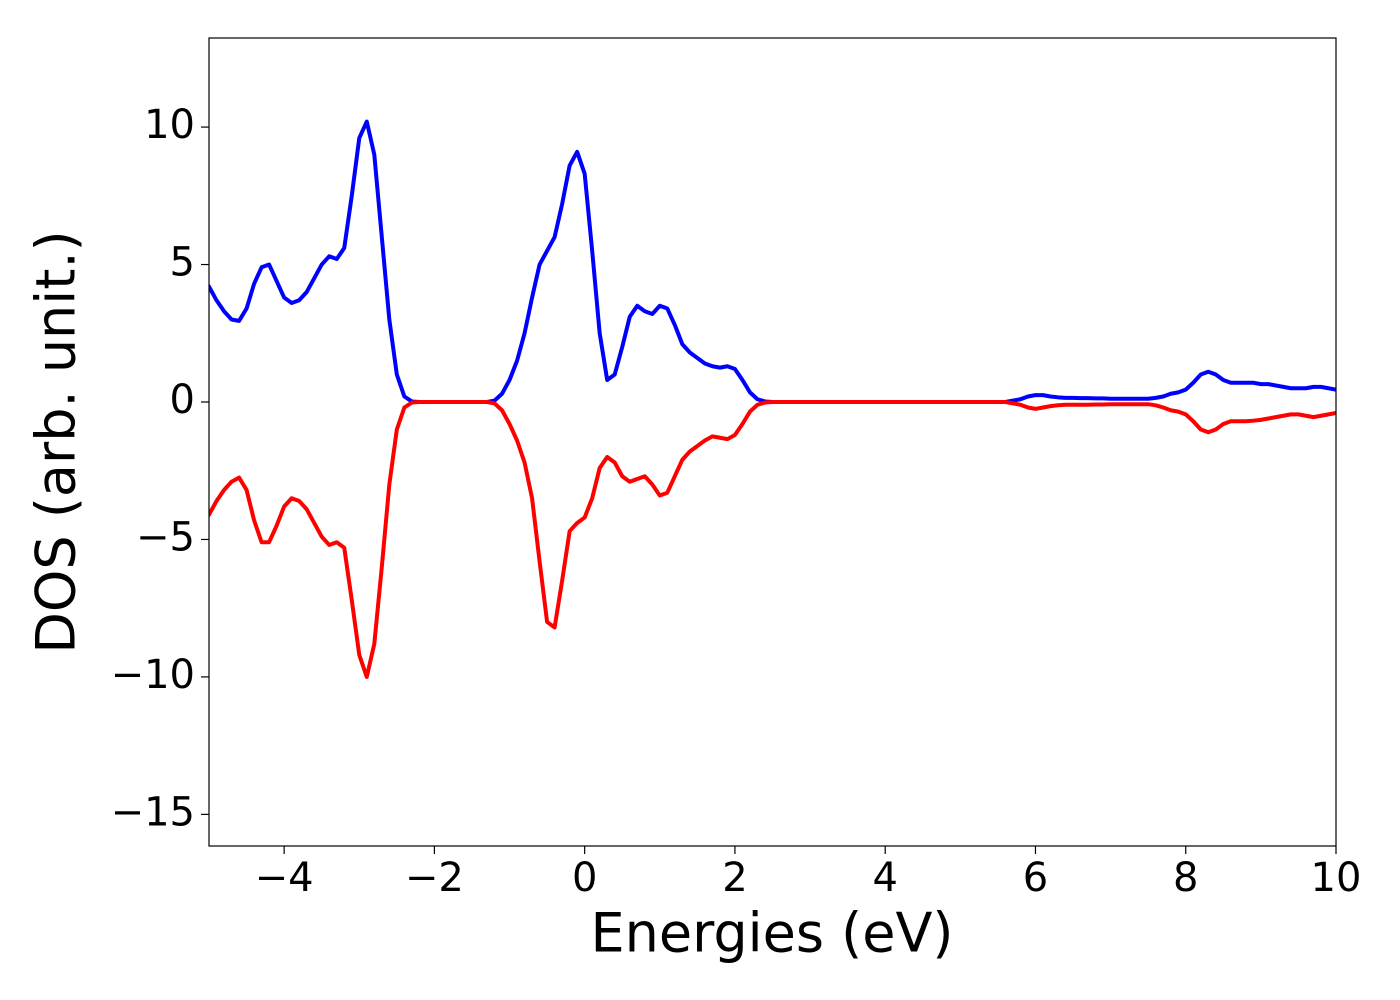 This screenshot has height=1000, width=1400. I want to click on x-tick-label: −4, so click(284, 878).